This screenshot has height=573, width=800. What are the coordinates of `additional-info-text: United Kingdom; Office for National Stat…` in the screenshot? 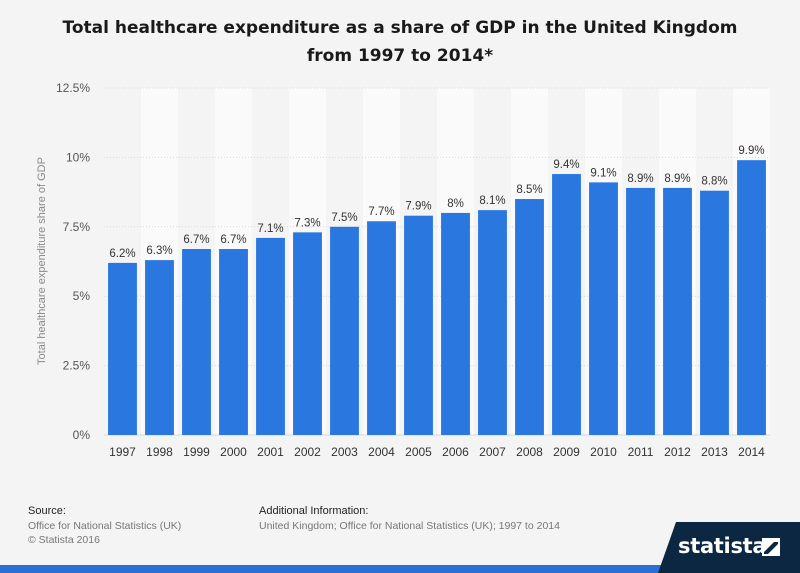 It's located at (409, 526).